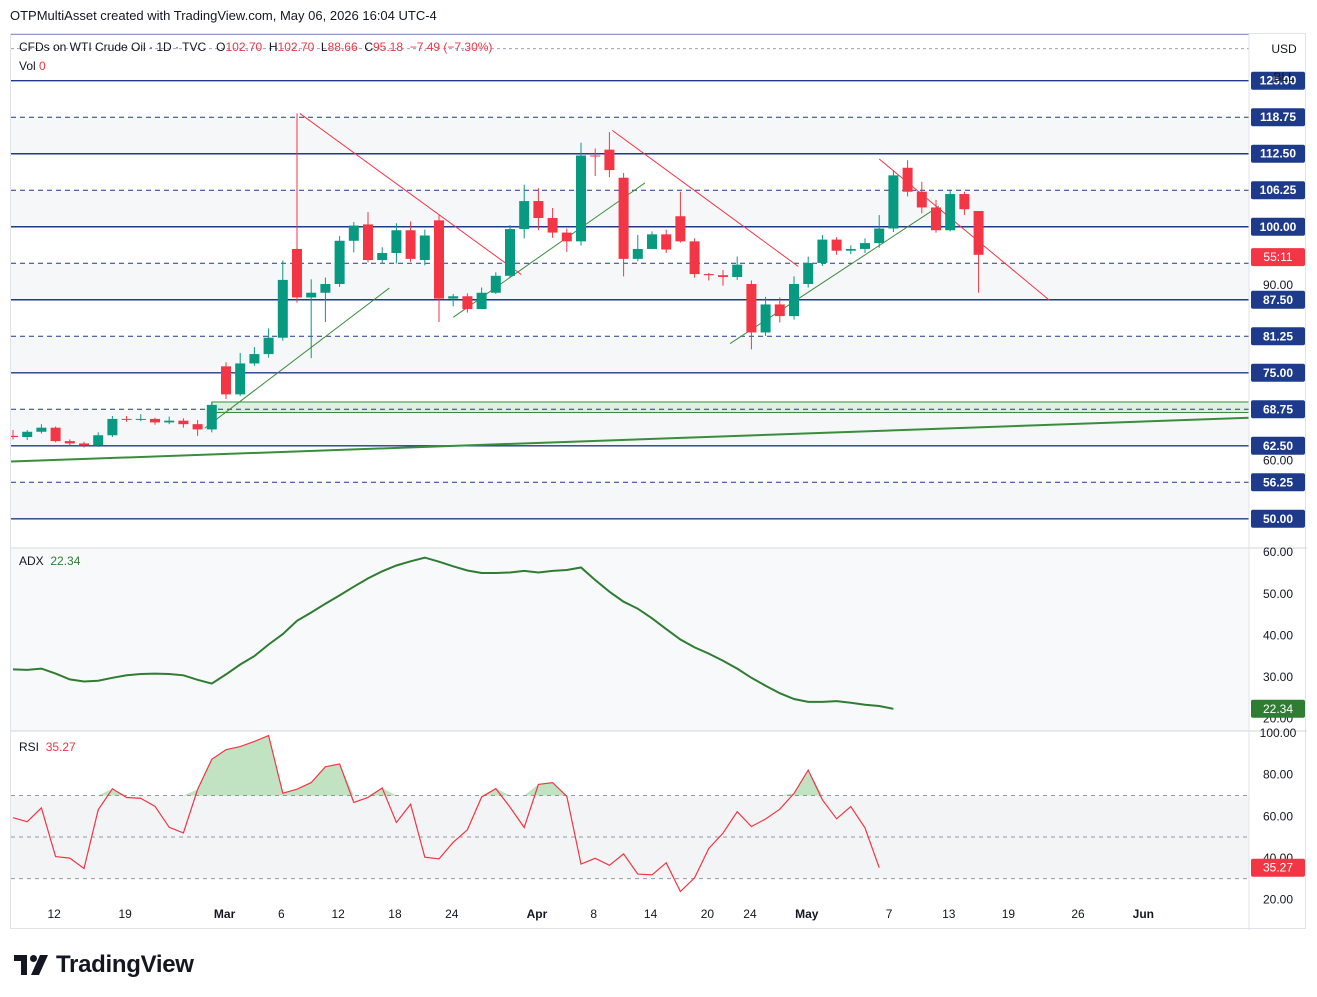 Image resolution: width=1317 pixels, height=997 pixels. Describe the element at coordinates (593, 914) in the screenshot. I see `time-tick-label: 8` at that location.